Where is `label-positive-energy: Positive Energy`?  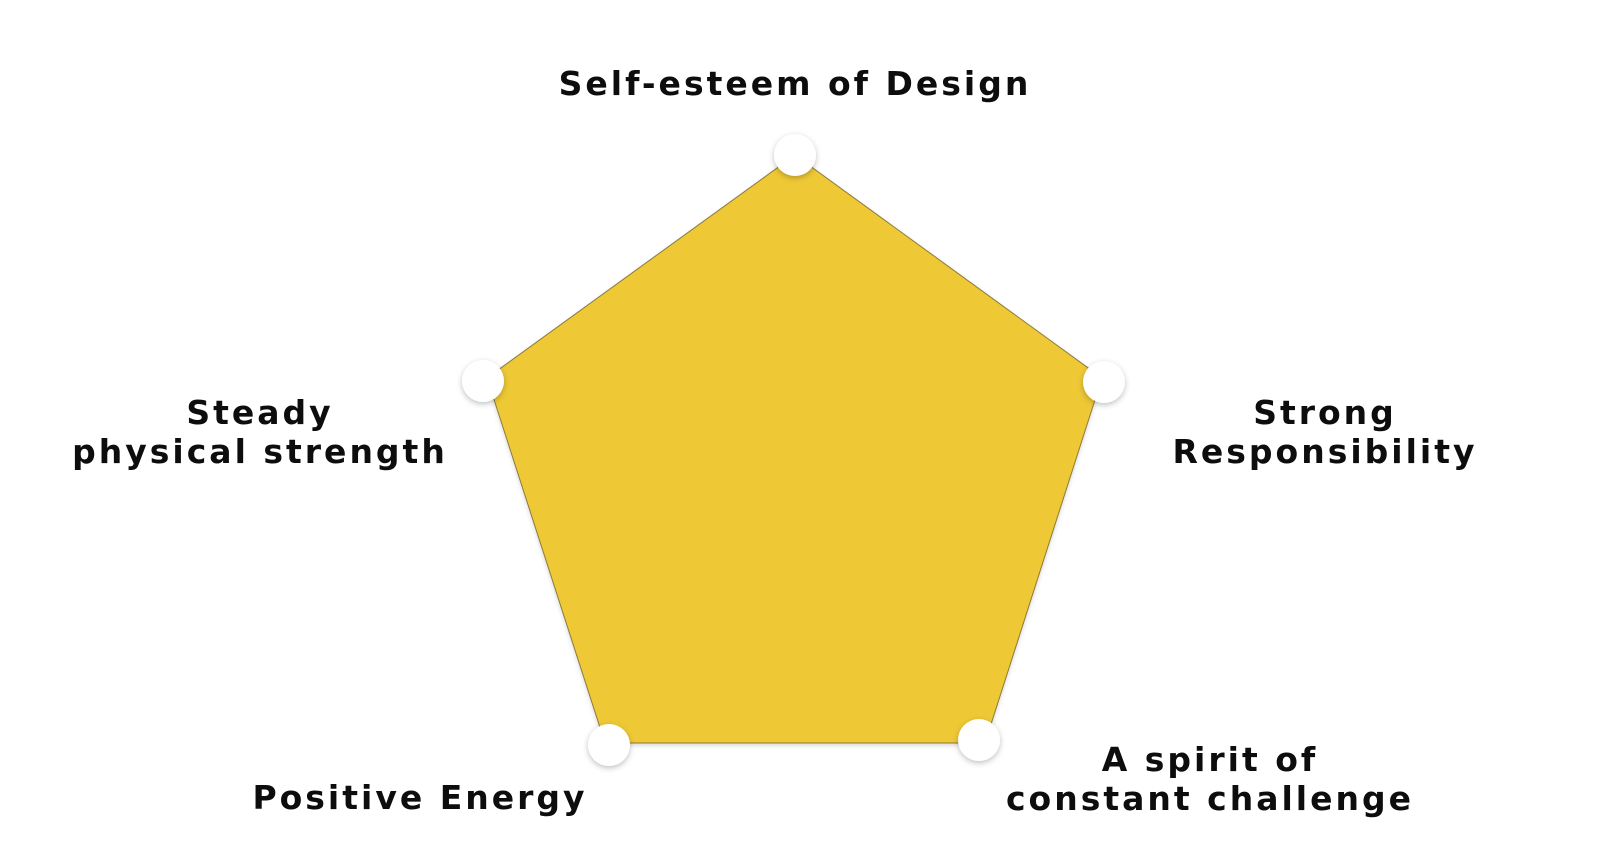 label-positive-energy: Positive Energy is located at coordinates (420, 797).